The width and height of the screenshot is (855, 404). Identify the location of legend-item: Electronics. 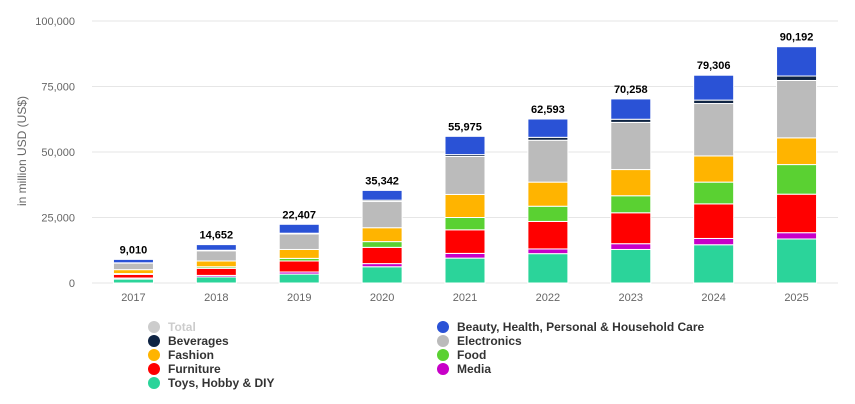
(479, 341).